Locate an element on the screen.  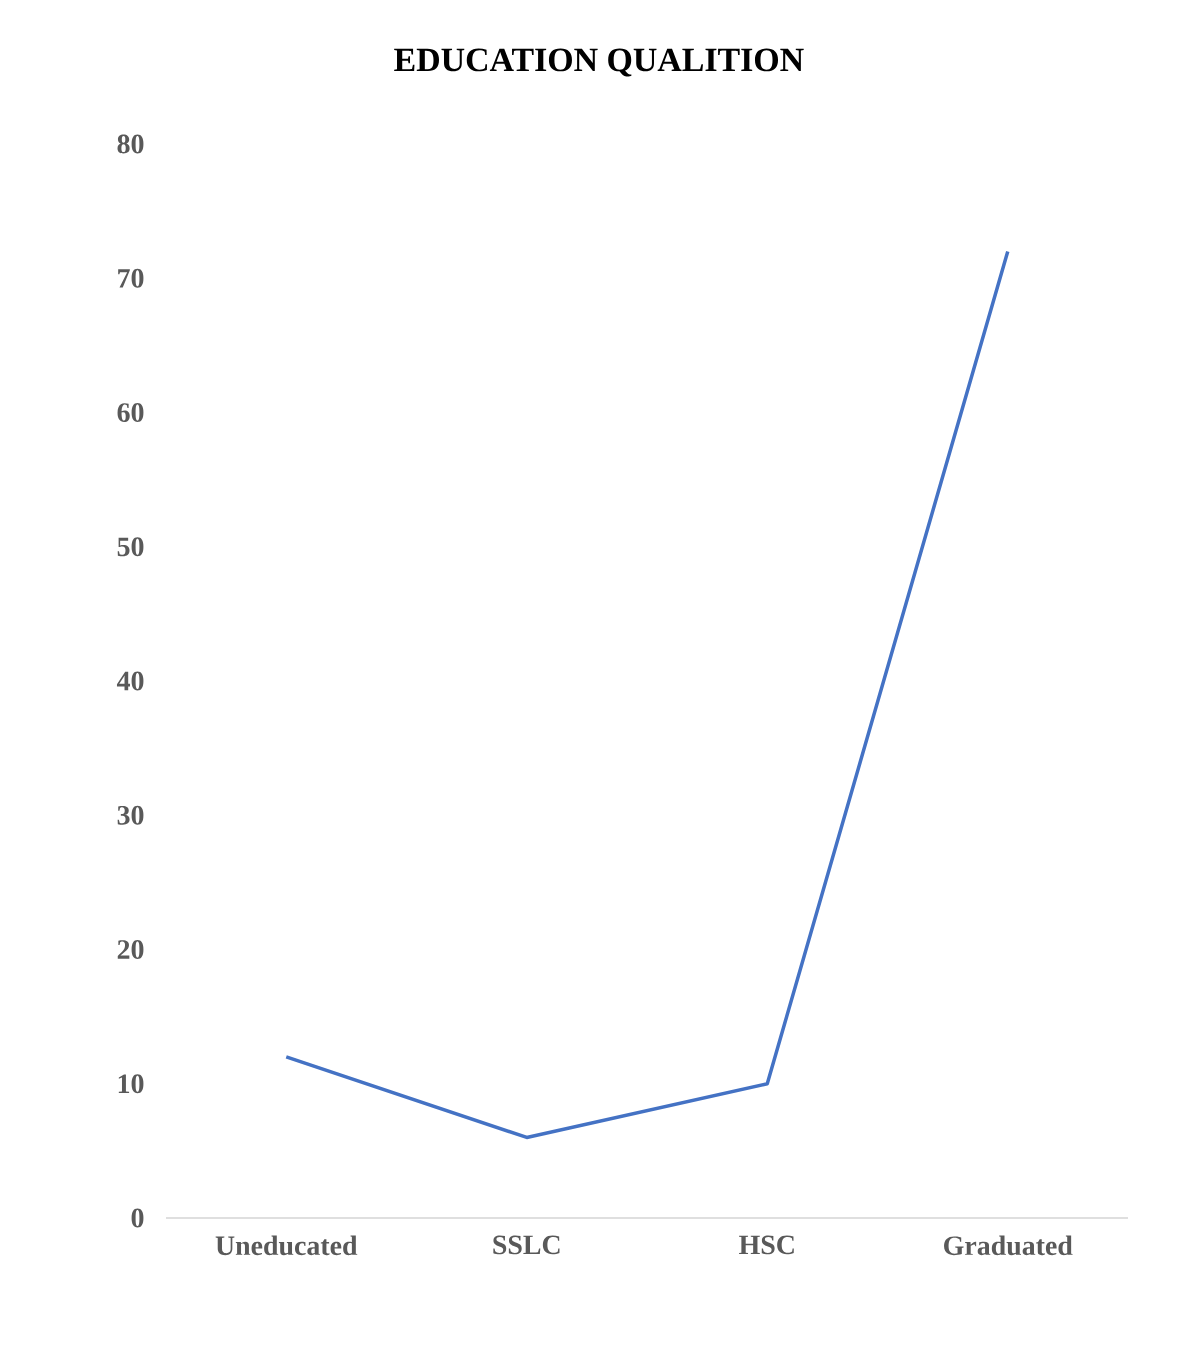
y-tick-label: 70 is located at coordinates (131, 278).